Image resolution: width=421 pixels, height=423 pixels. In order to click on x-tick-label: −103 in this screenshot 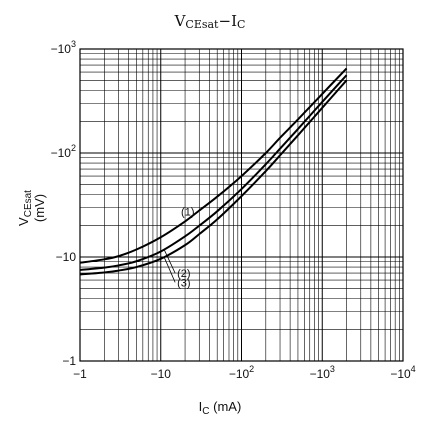, I will do `click(322, 372)`.